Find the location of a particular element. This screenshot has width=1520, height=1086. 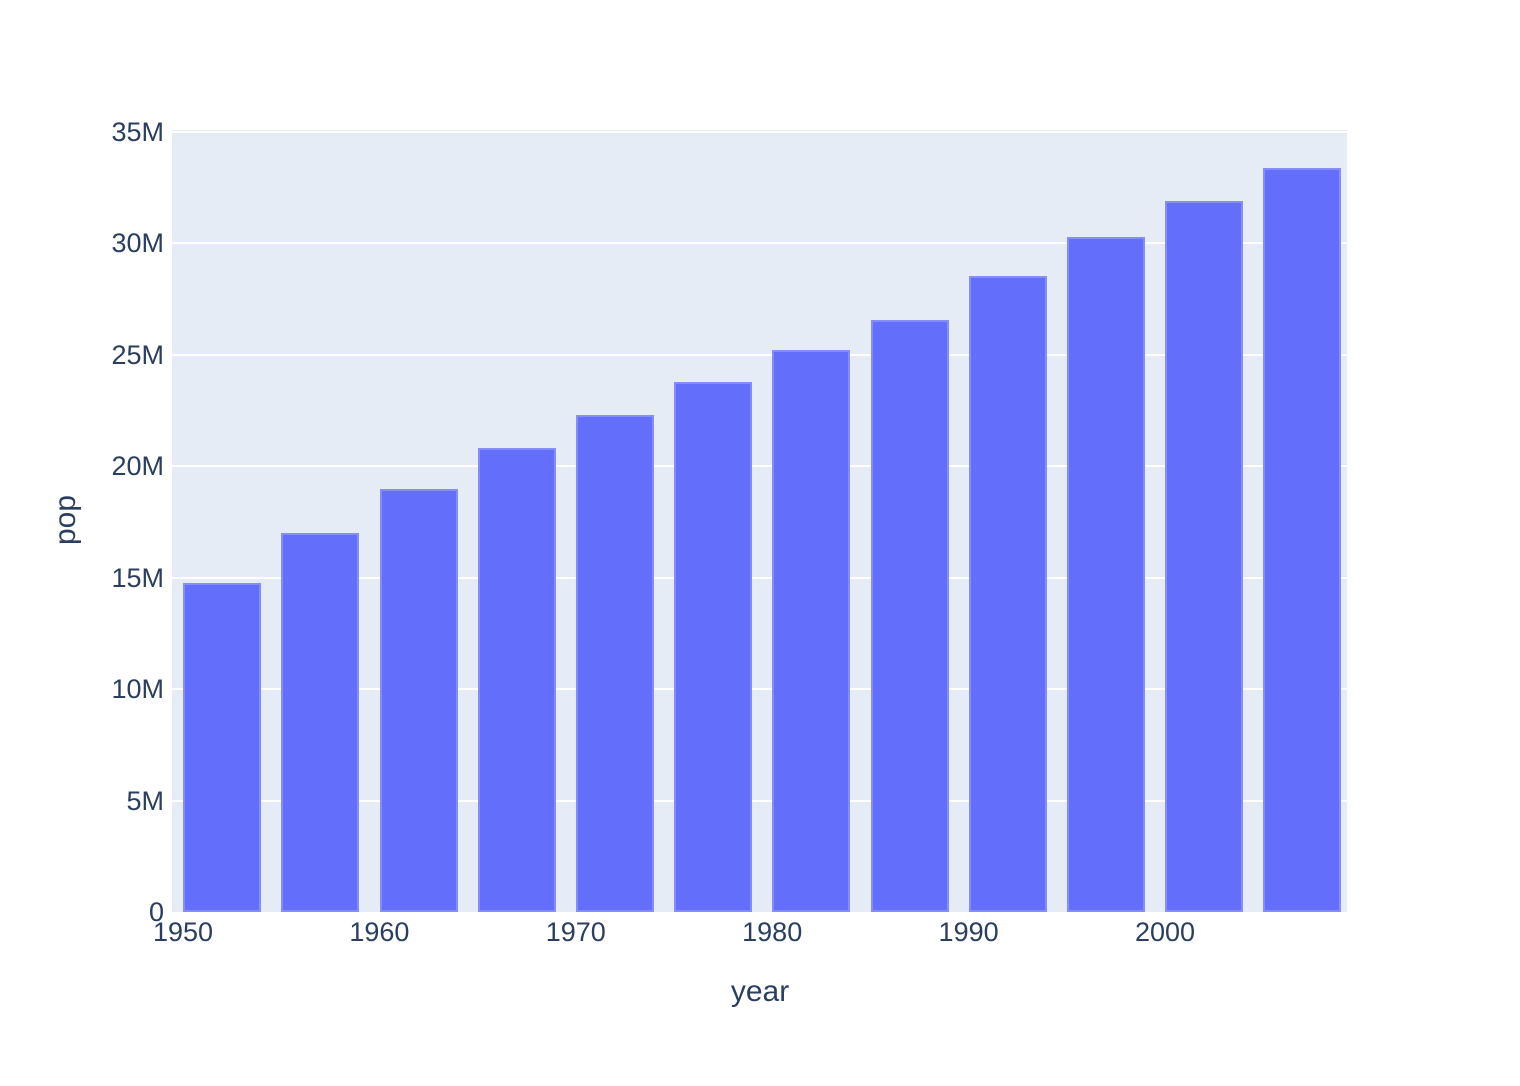

bar-1997 is located at coordinates (1106, 574).